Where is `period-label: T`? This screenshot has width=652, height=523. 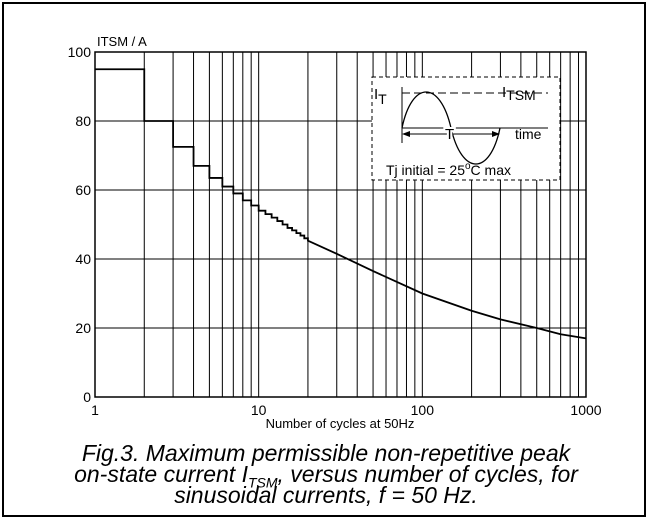
period-label: T is located at coordinates (449, 134).